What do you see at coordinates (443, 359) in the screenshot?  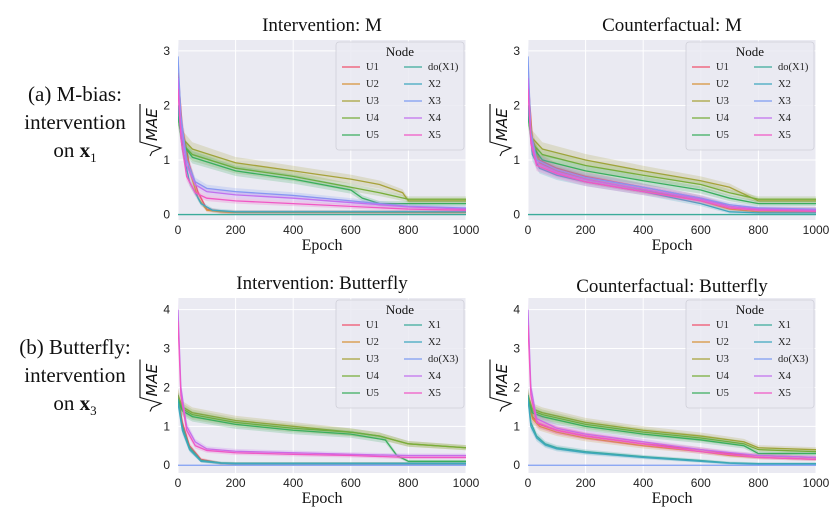 I see `legend-label-do-x3: do(X3)` at bounding box center [443, 359].